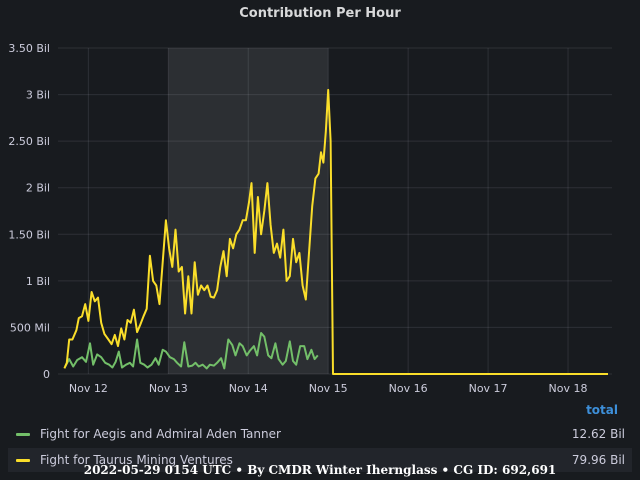 The height and width of the screenshot is (480, 640). Describe the element at coordinates (30, 327) in the screenshot. I see `y-tick-label: 500 Mil` at that location.